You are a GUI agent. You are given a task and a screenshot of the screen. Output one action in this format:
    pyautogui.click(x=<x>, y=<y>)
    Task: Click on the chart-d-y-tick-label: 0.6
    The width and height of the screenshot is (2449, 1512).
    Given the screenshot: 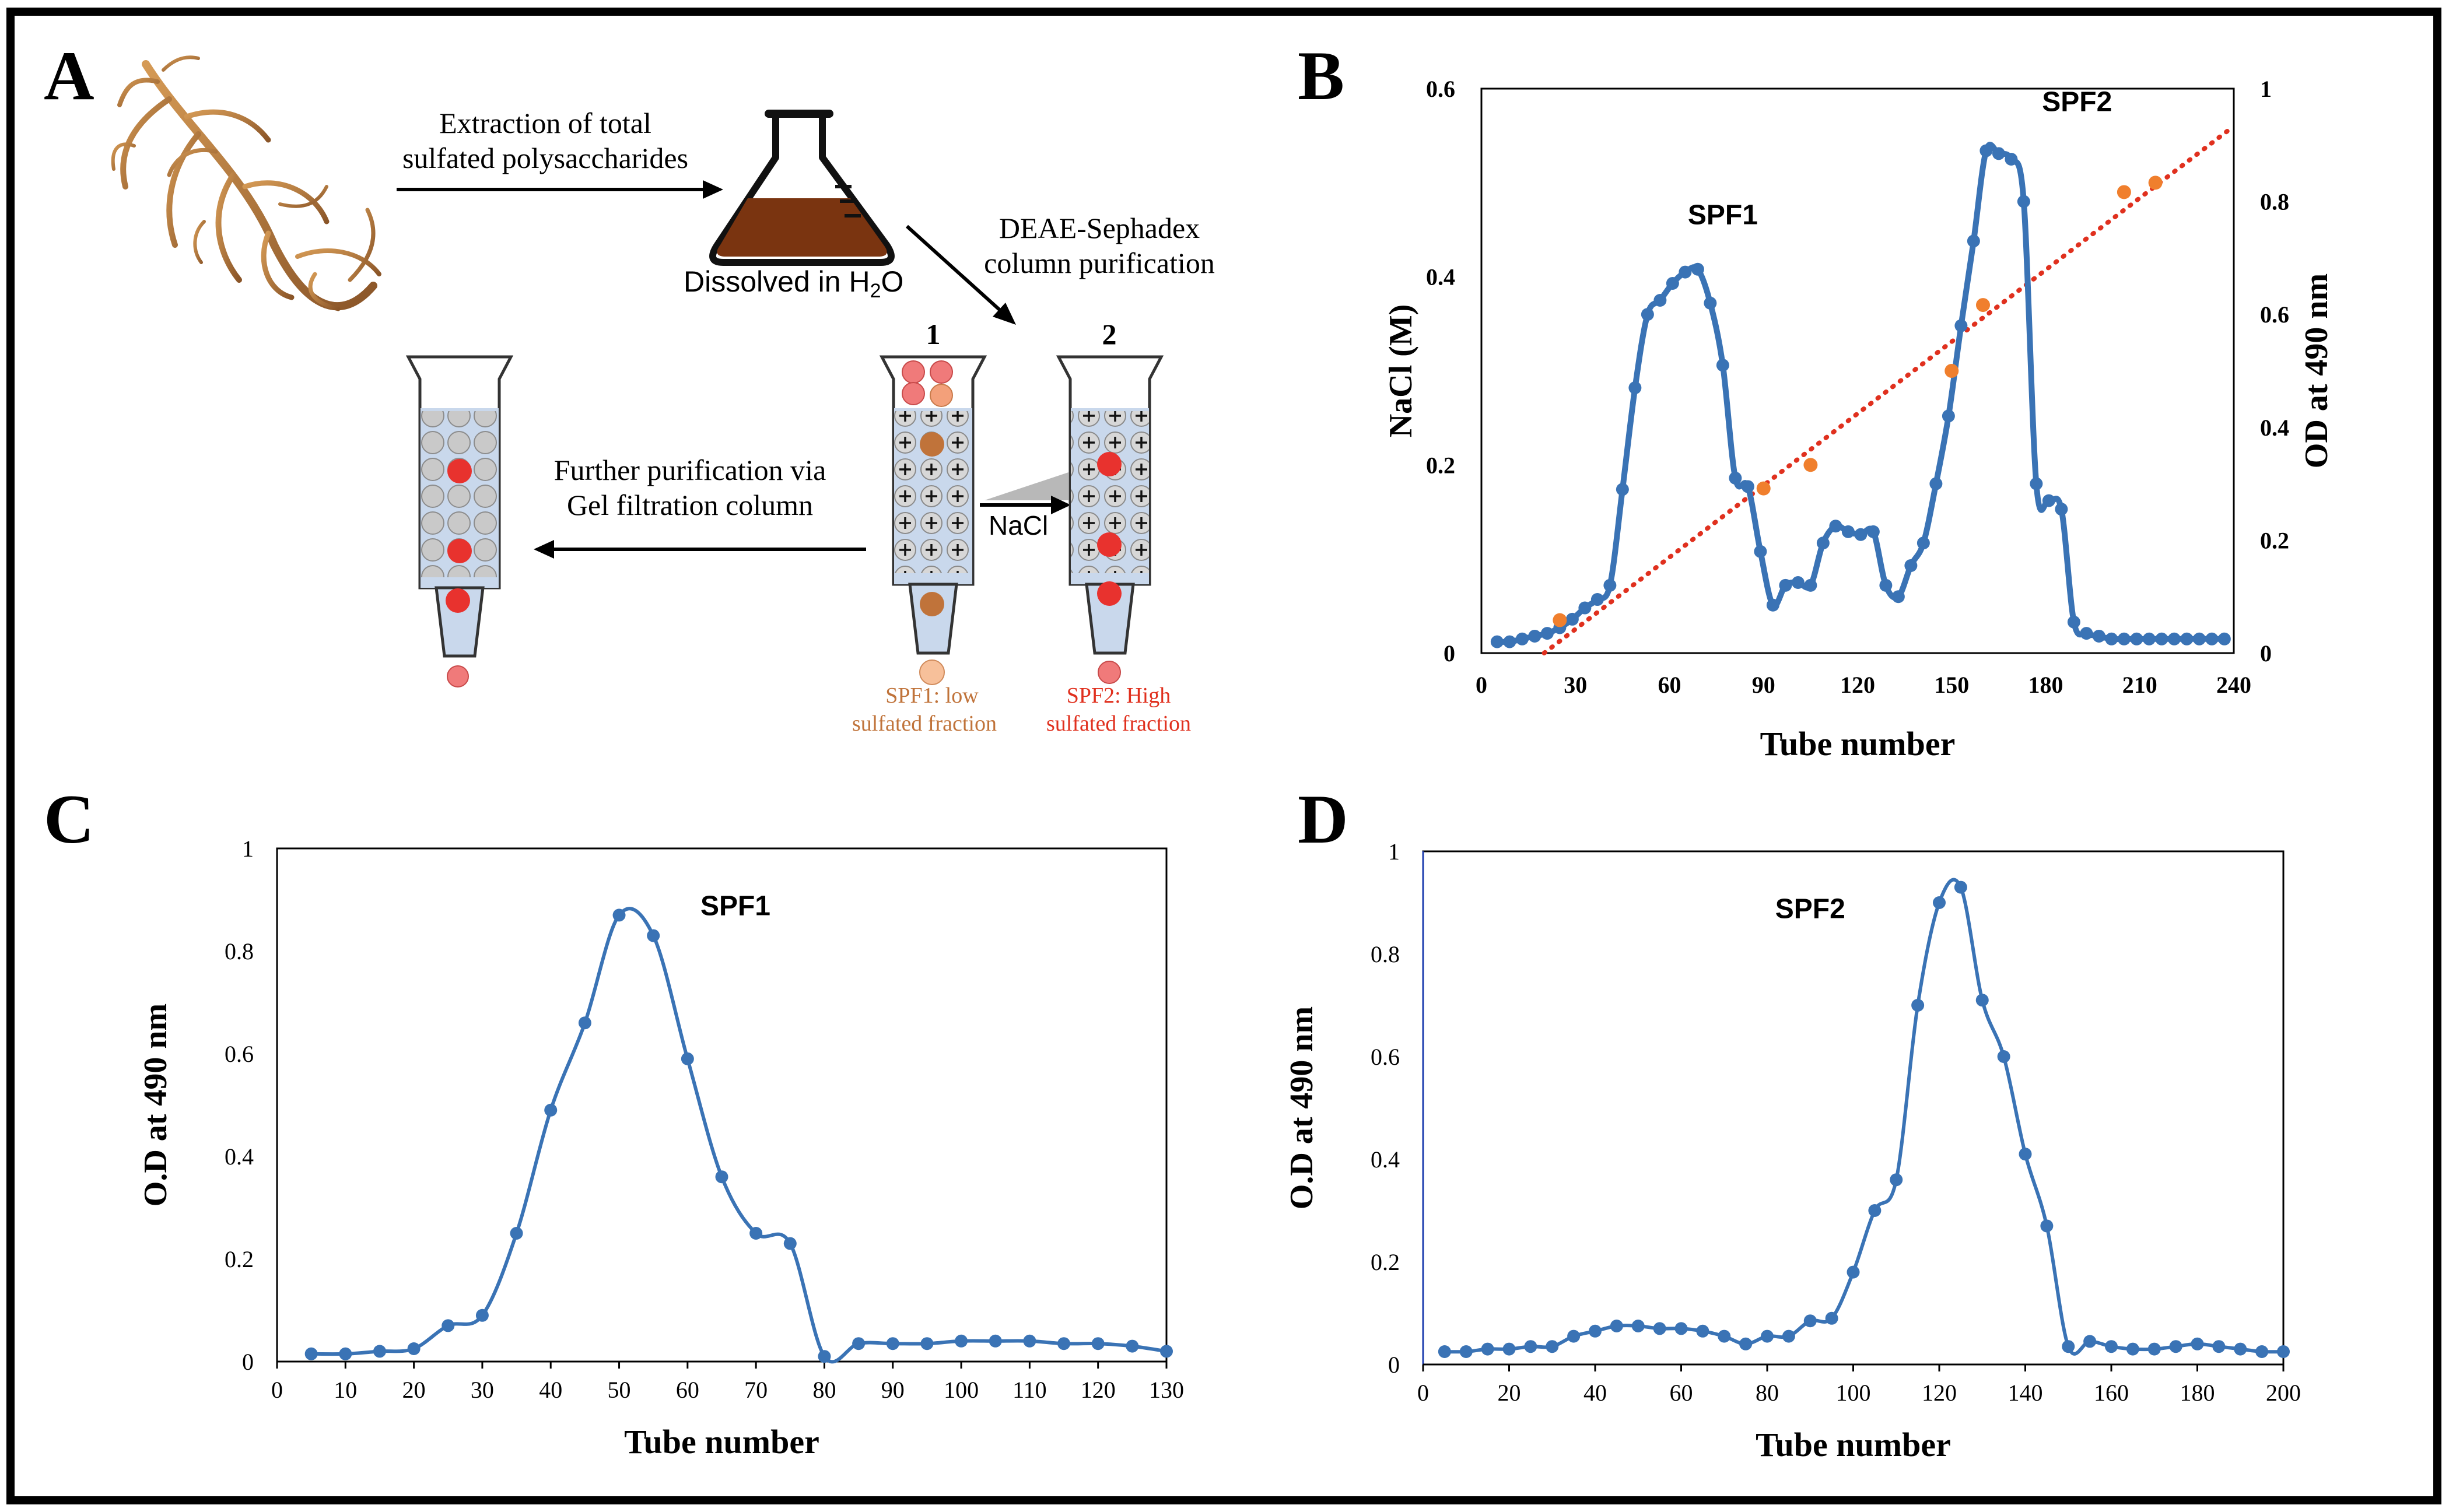 What is the action you would take?
    pyautogui.click(x=1385, y=1057)
    